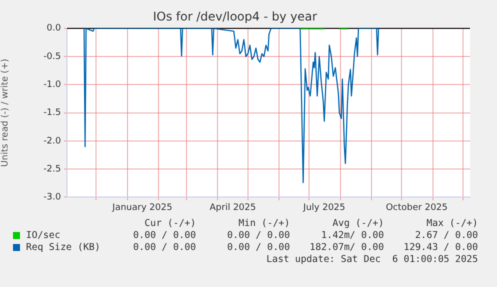 The width and height of the screenshot is (497, 287). Describe the element at coordinates (233, 207) in the screenshot. I see `x-tick-label: April 2025` at that location.